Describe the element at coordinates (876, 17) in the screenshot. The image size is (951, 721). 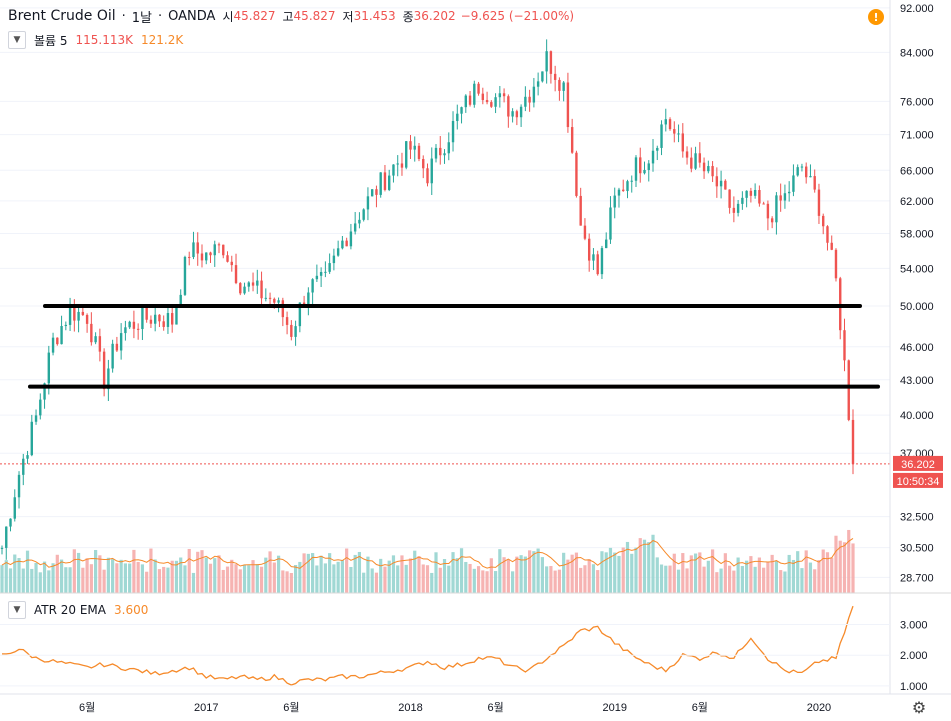
I see `alert-icon: !` at that location.